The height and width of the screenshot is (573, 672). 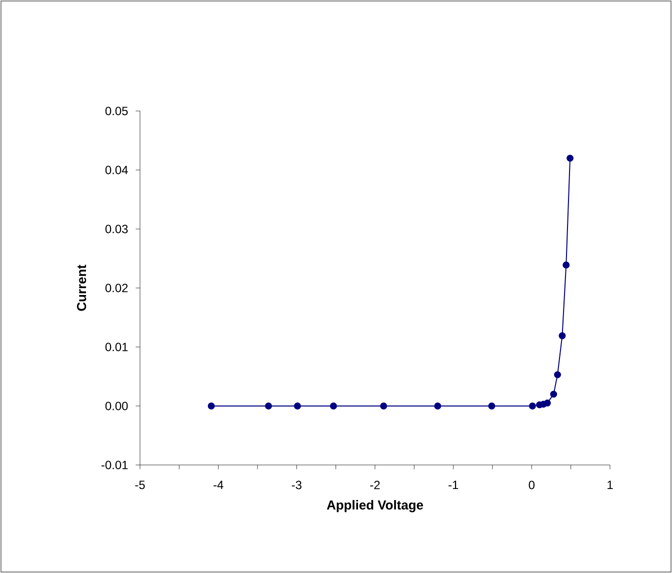 I want to click on y-tick-label: 0.00, so click(x=116, y=406).